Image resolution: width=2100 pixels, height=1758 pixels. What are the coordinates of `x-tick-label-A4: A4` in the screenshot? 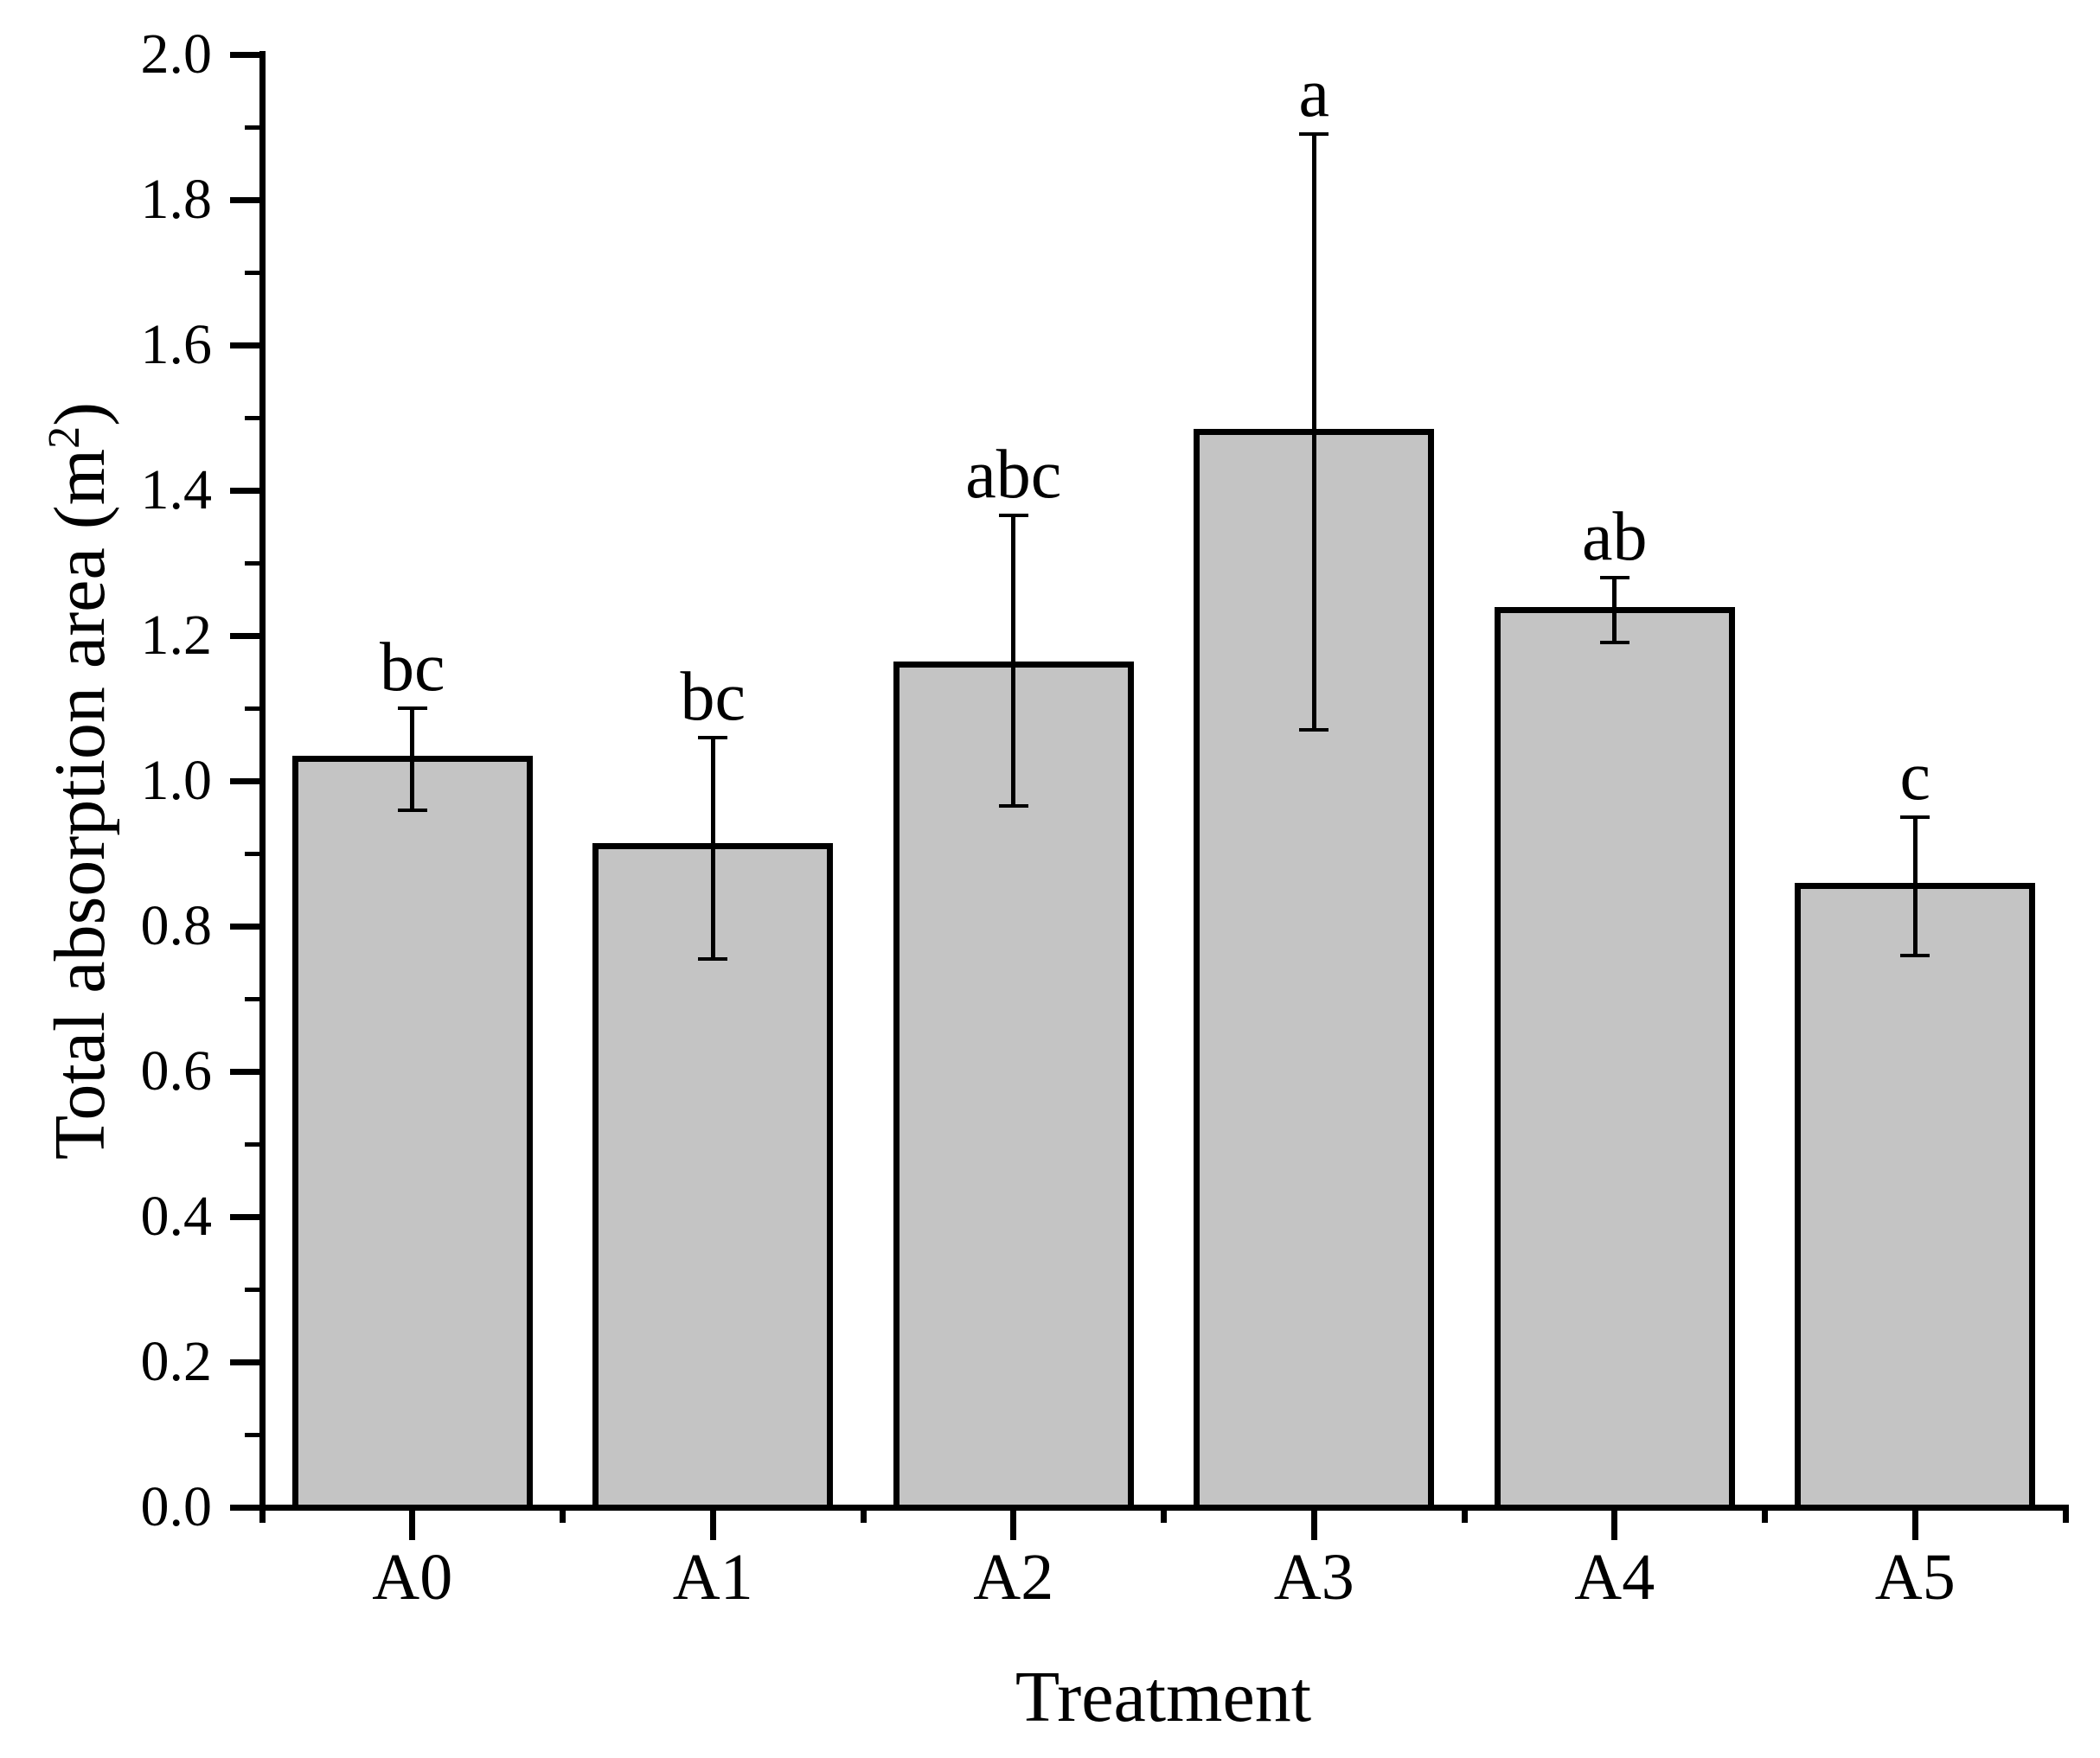 It's located at (1614, 1577).